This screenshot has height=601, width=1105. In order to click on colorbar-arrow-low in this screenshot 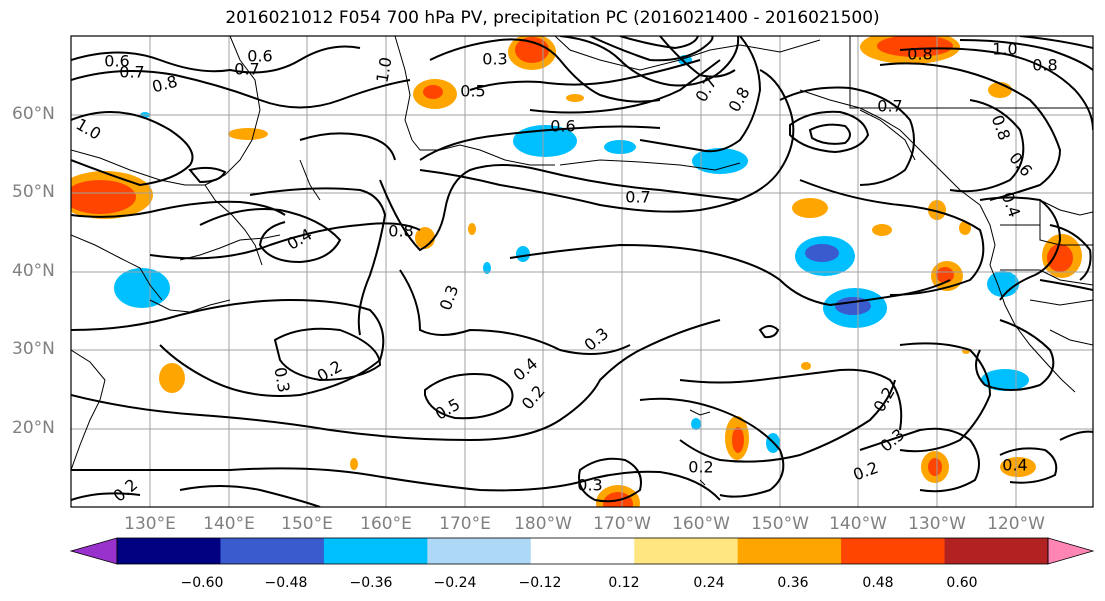, I will do `click(93, 551)`.